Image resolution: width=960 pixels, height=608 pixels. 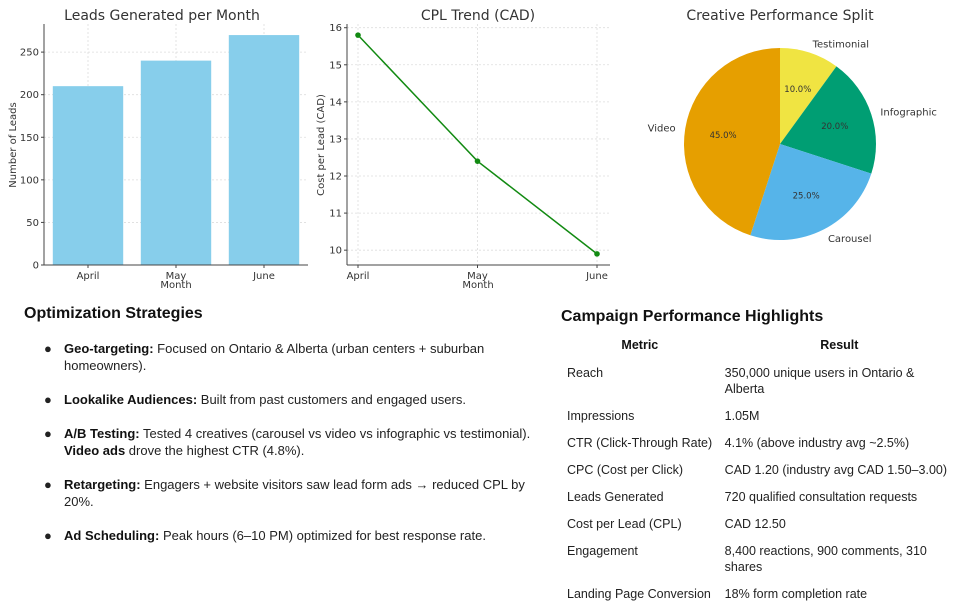 What do you see at coordinates (176, 276) in the screenshot?
I see `bar-x-tick-label: May` at bounding box center [176, 276].